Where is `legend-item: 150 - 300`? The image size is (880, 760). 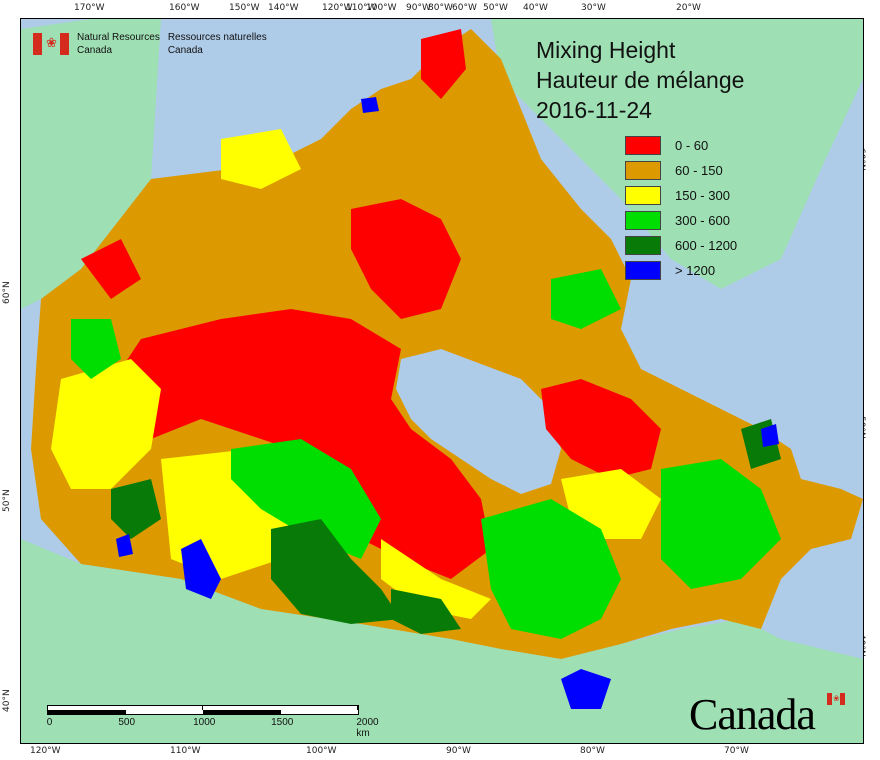
legend-item: 150 - 300 is located at coordinates (681, 195).